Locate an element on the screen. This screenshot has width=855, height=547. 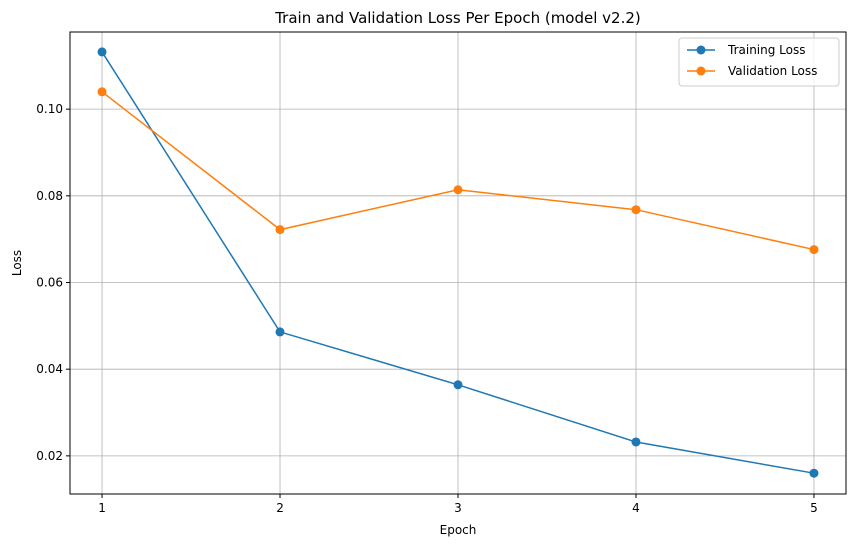
x-axis: 1 2 3 4 5 is located at coordinates (458, 504).